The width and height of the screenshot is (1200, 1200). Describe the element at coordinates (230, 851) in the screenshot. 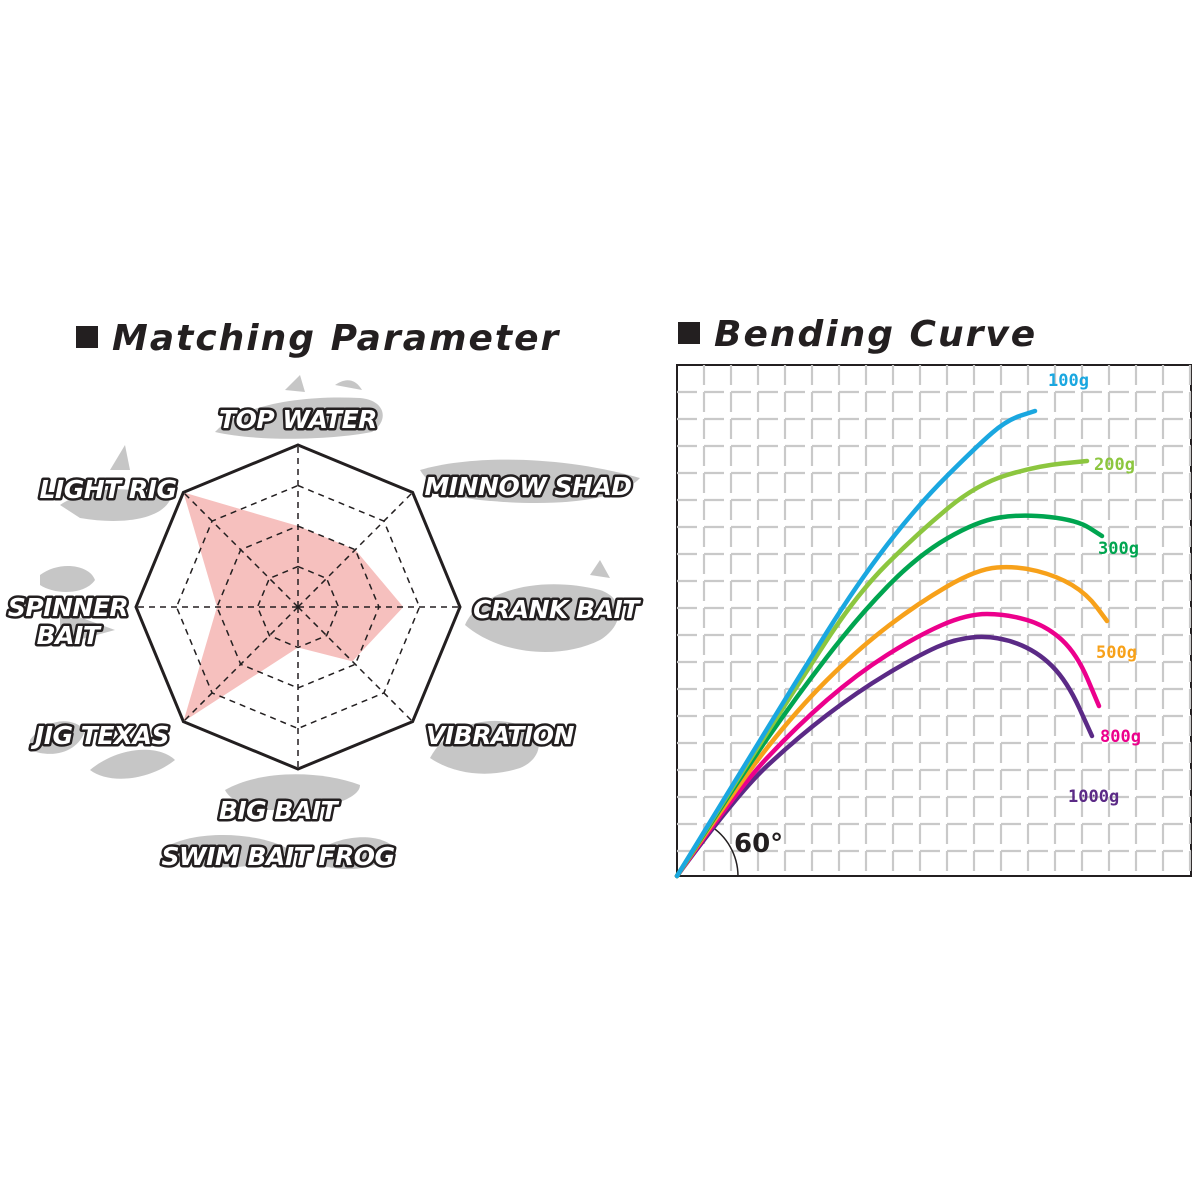

I see `swimbait-lure-icon` at that location.